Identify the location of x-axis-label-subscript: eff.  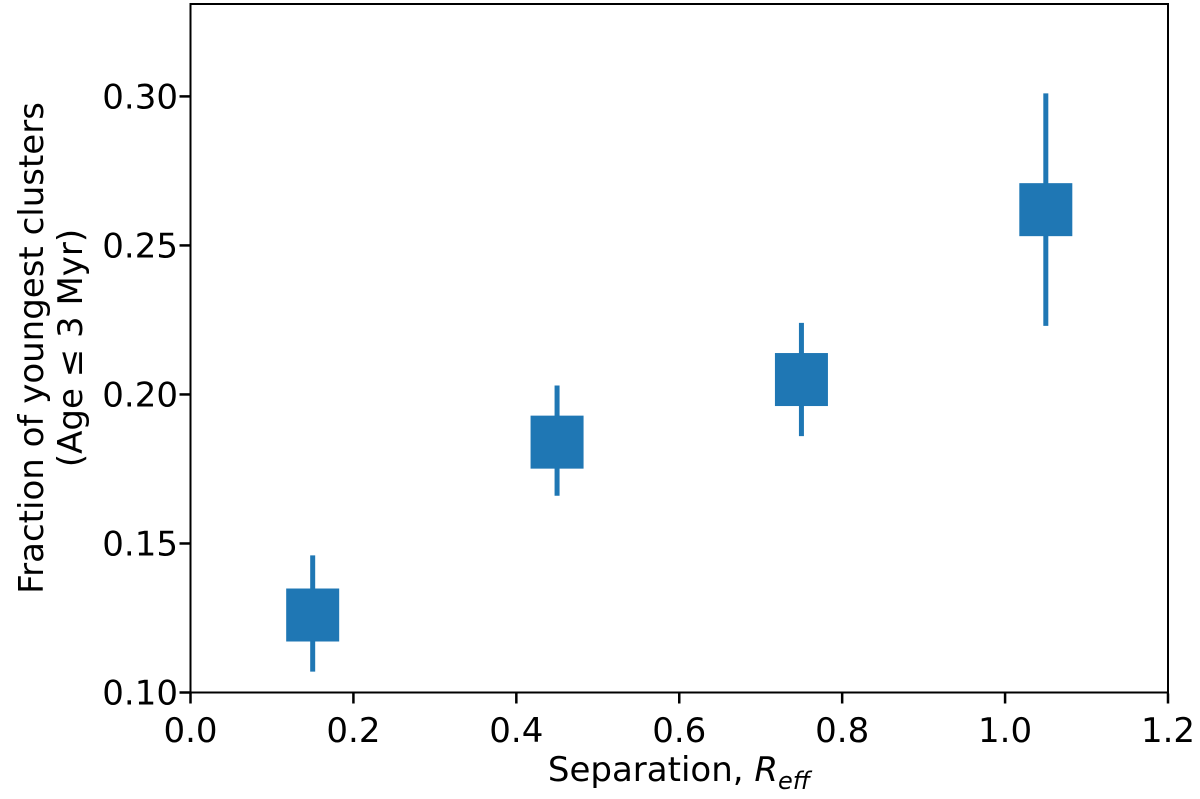
(795, 781).